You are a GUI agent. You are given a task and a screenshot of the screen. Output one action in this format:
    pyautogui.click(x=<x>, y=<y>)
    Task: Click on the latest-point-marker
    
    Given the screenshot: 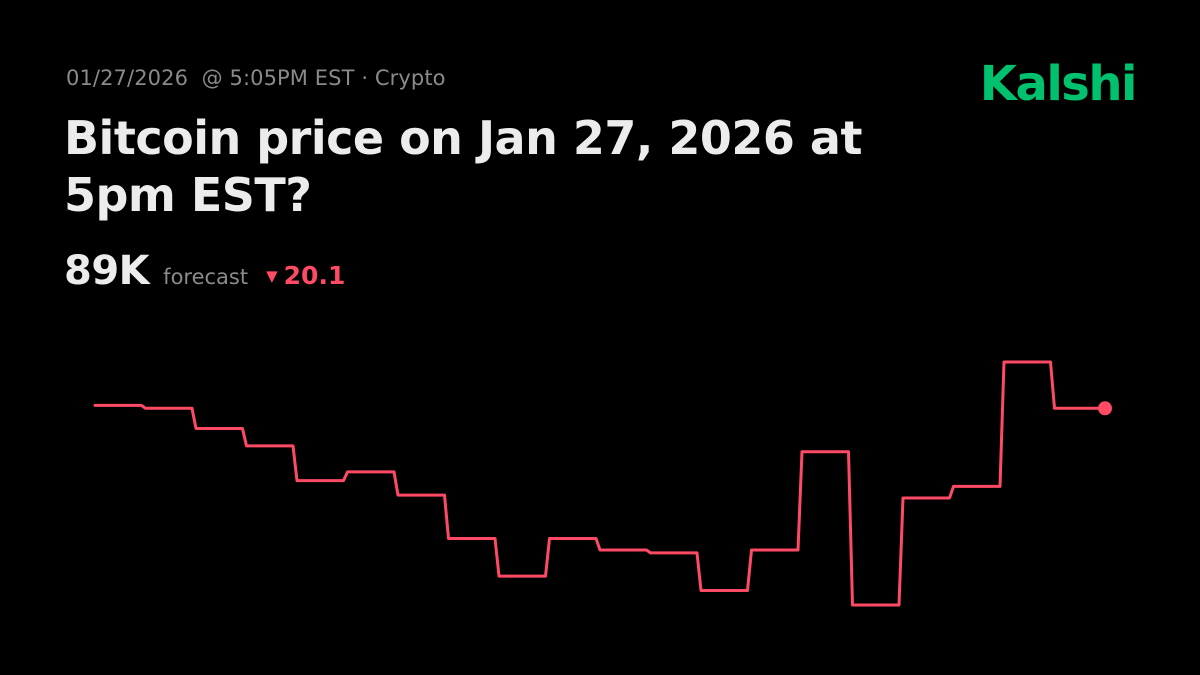 What is the action you would take?
    pyautogui.click(x=1105, y=408)
    